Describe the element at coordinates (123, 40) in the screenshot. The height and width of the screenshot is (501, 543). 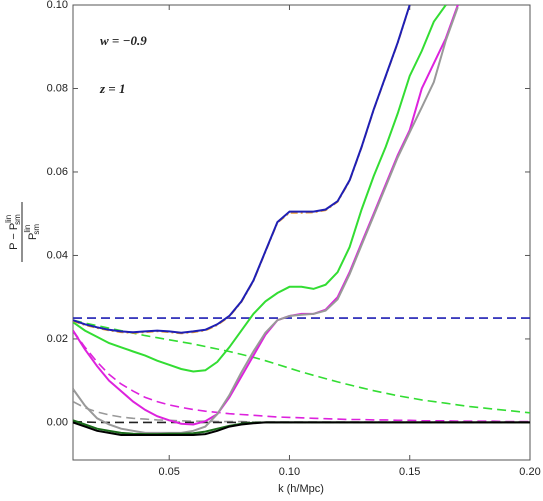
I see `annotation: w = −0.9` at that location.